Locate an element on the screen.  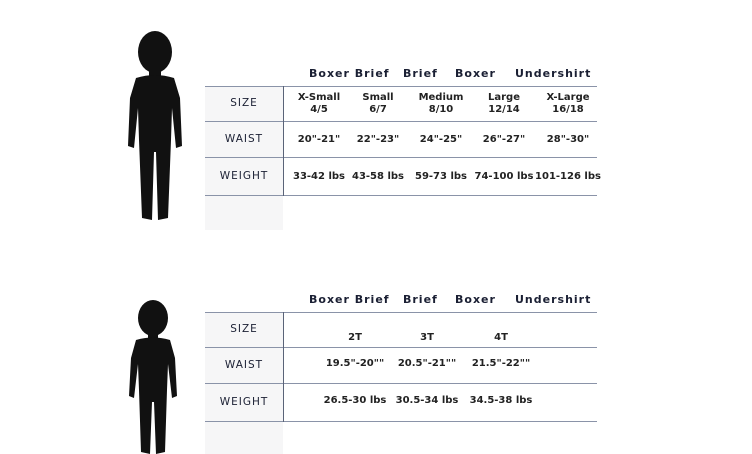
table-cell: 33-42 lbs is located at coordinates (318, 176).